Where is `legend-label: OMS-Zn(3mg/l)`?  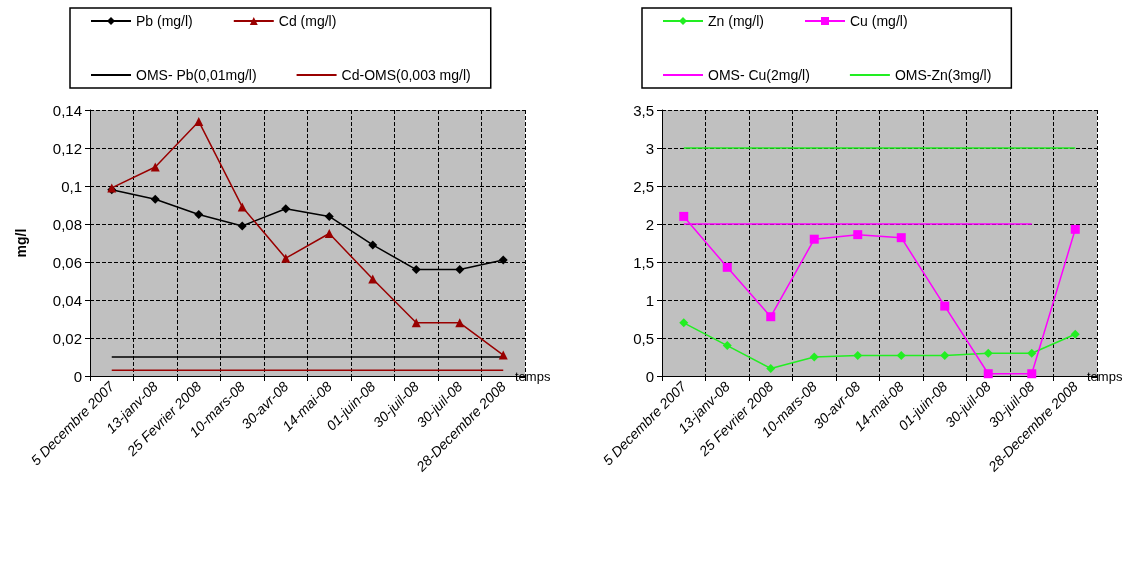
legend-label: OMS-Zn(3mg/l) is located at coordinates (943, 75).